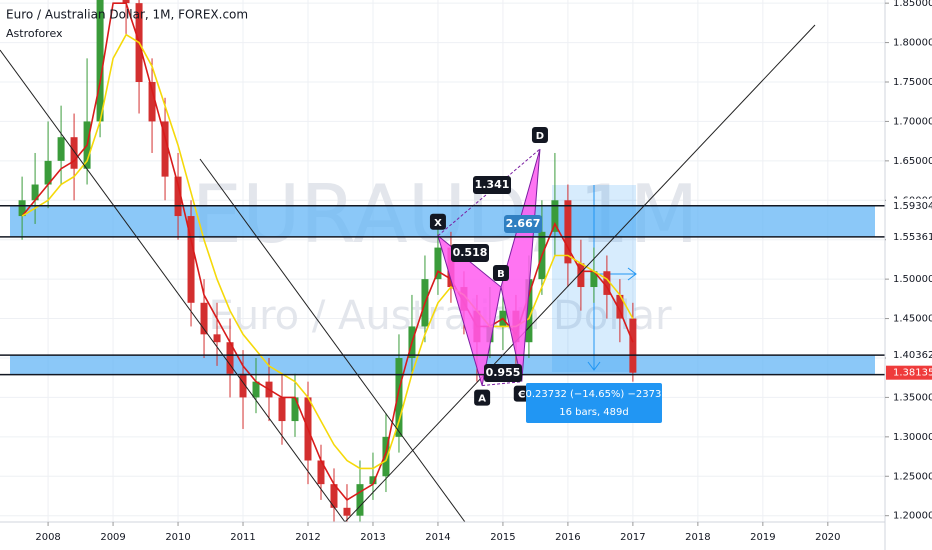  Describe the element at coordinates (612, 319) in the screenshot. I see `measure-arrowhead` at that location.